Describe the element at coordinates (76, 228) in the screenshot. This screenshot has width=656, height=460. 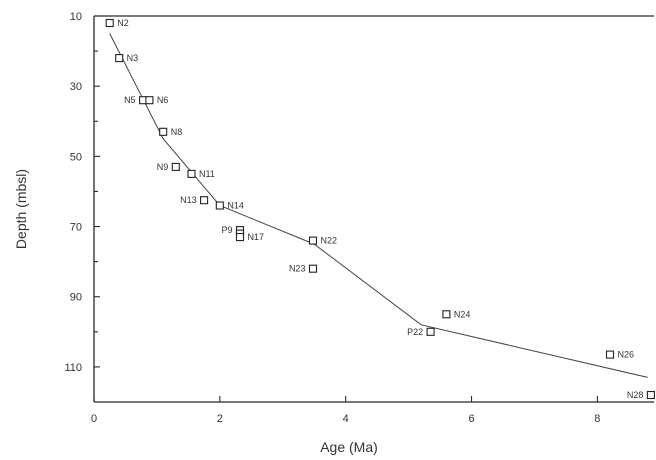
I see `y-tick-label-3: 70` at that location.